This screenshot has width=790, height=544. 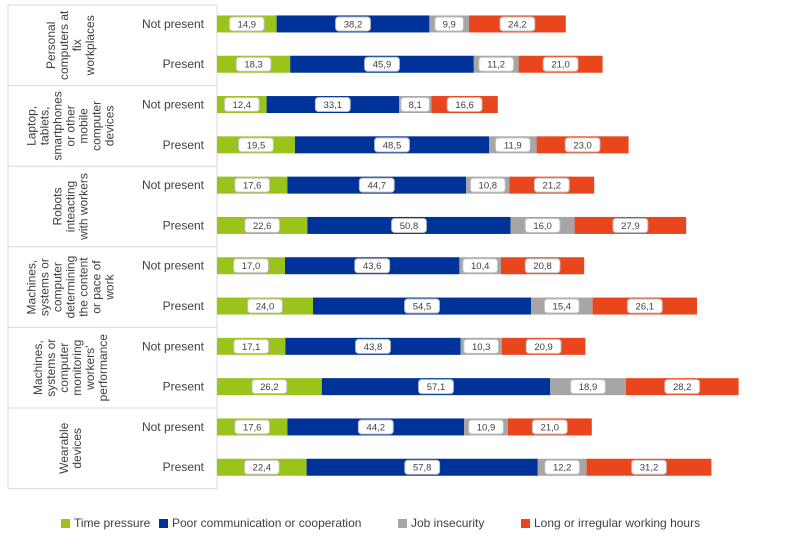 I want to click on group-label-line: or other, so click(x=71, y=125).